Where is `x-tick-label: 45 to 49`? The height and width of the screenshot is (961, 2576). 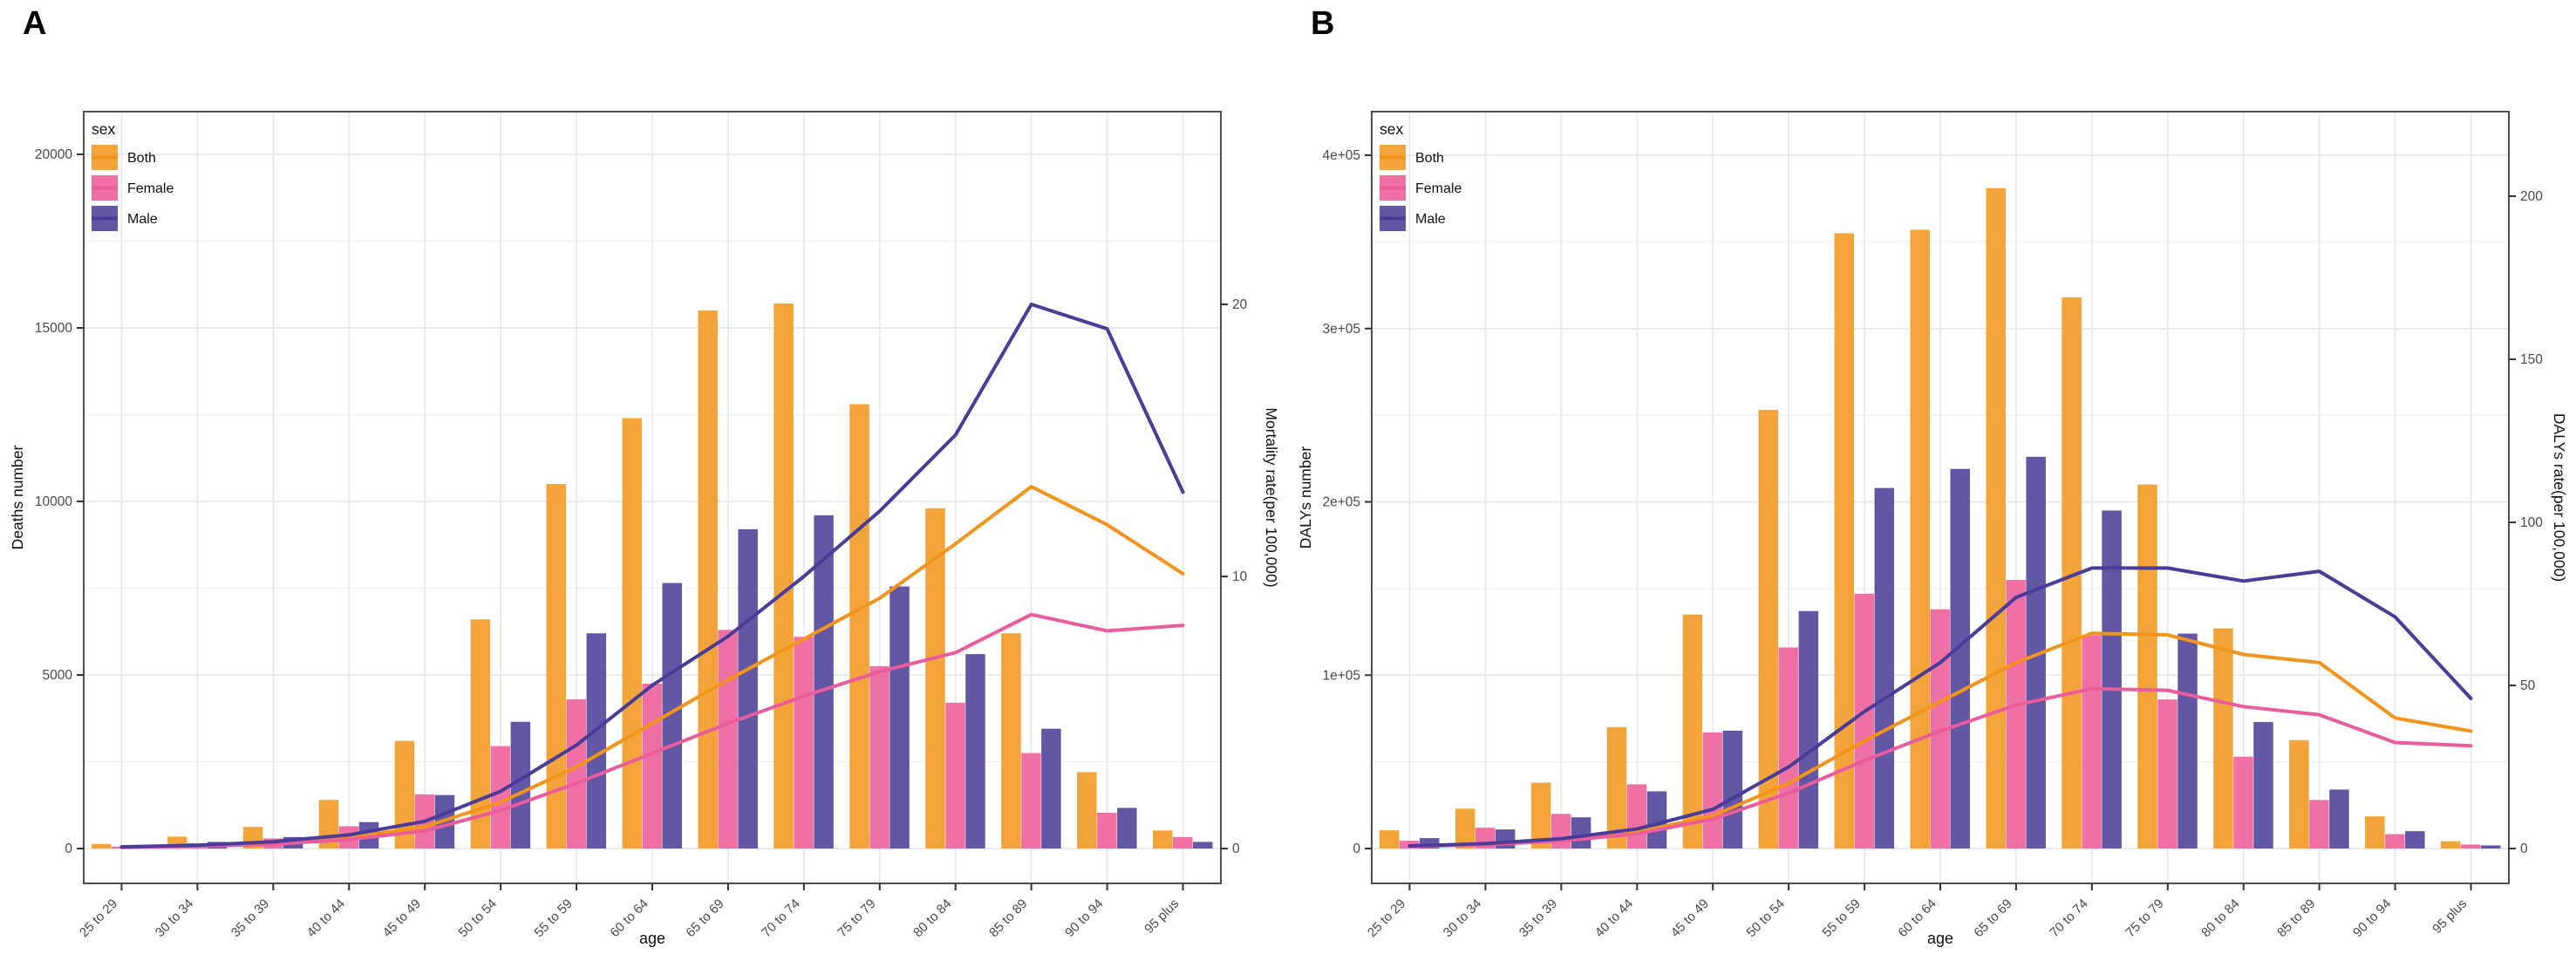 x-tick-label: 45 to 49 is located at coordinates (402, 918).